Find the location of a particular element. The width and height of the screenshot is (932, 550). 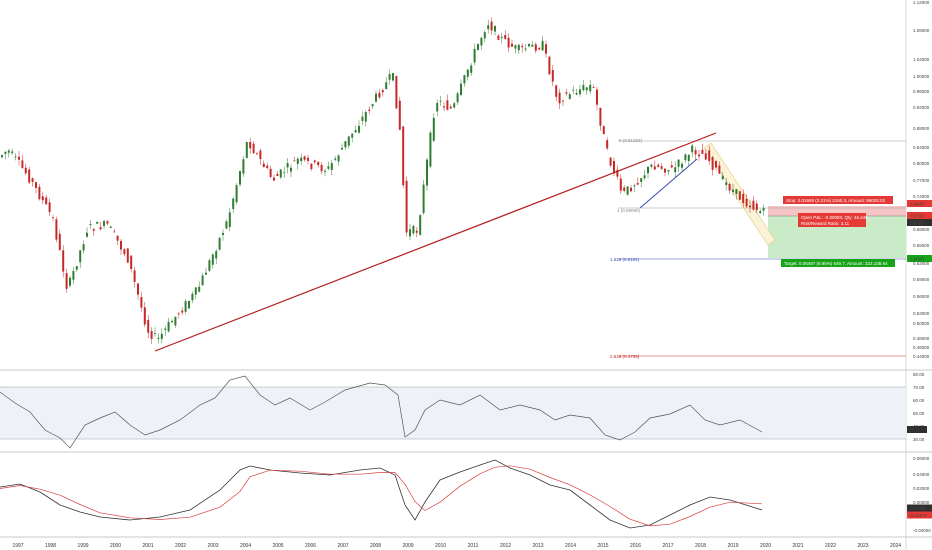

time-tick-label: 2011 is located at coordinates (473, 546).